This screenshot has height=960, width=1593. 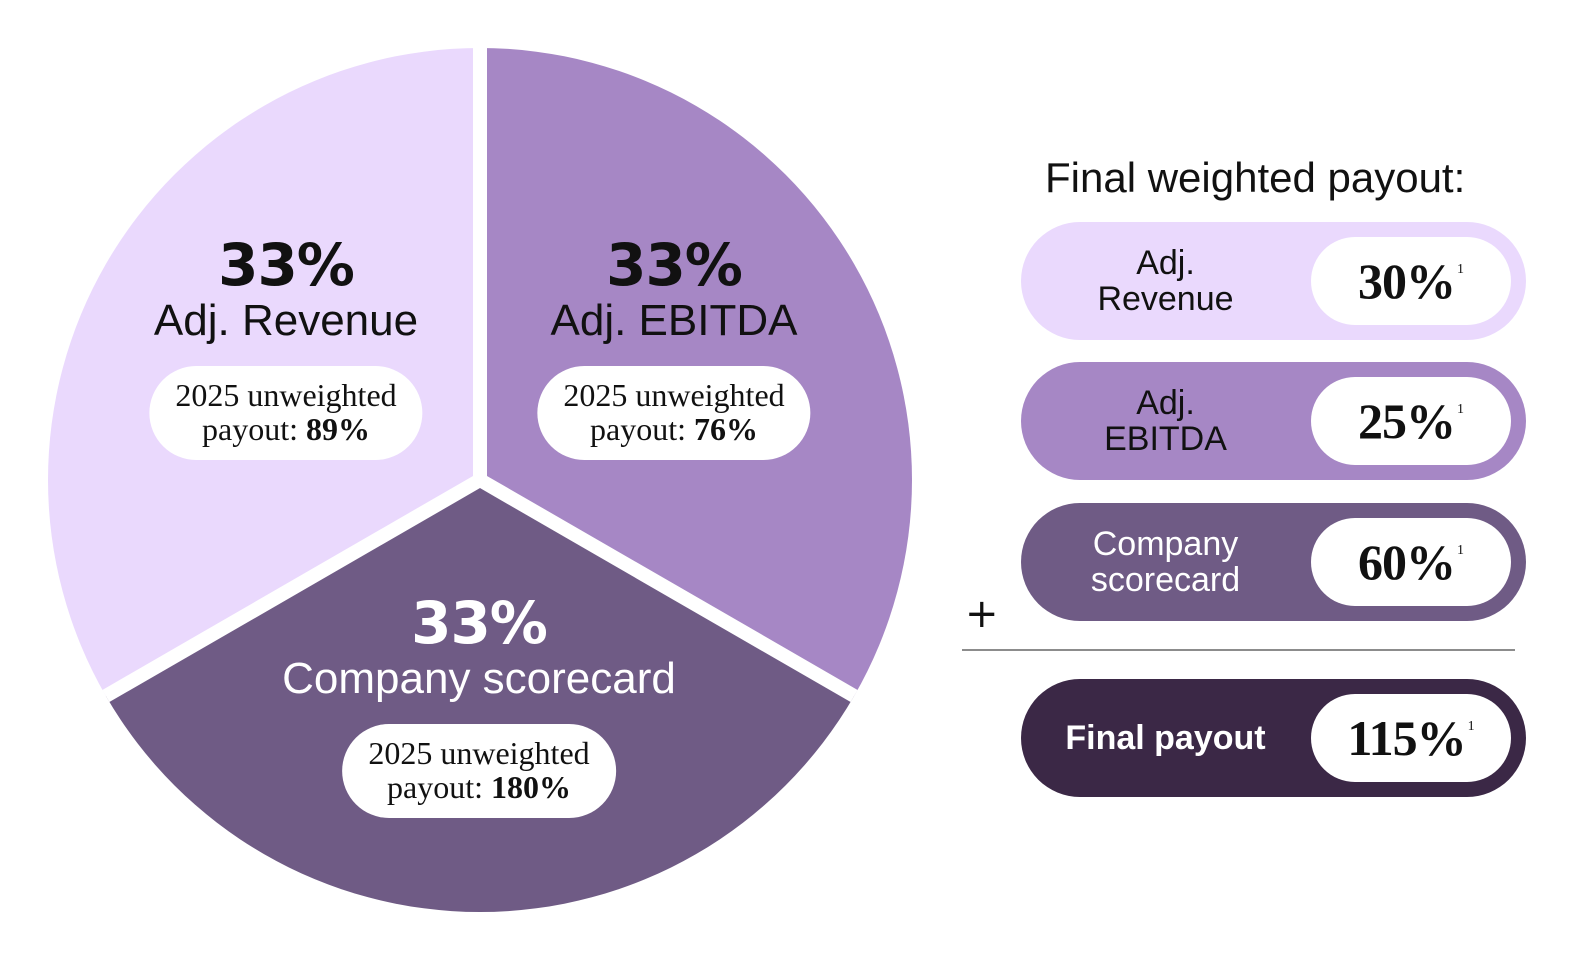 I want to click on pill-line-2: payout: 89%, so click(x=285, y=429).